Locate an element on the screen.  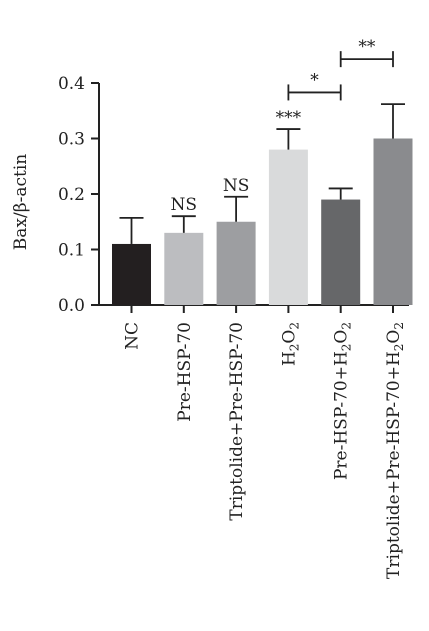
comparison-label: * is located at coordinates (314, 80).